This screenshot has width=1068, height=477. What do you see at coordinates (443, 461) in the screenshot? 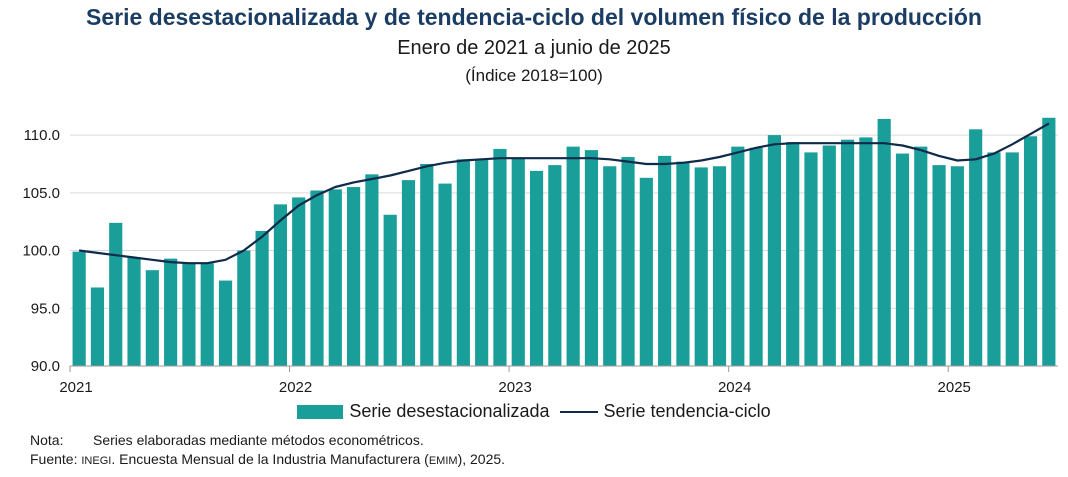
I see `source-abbr: EMIM` at bounding box center [443, 461].